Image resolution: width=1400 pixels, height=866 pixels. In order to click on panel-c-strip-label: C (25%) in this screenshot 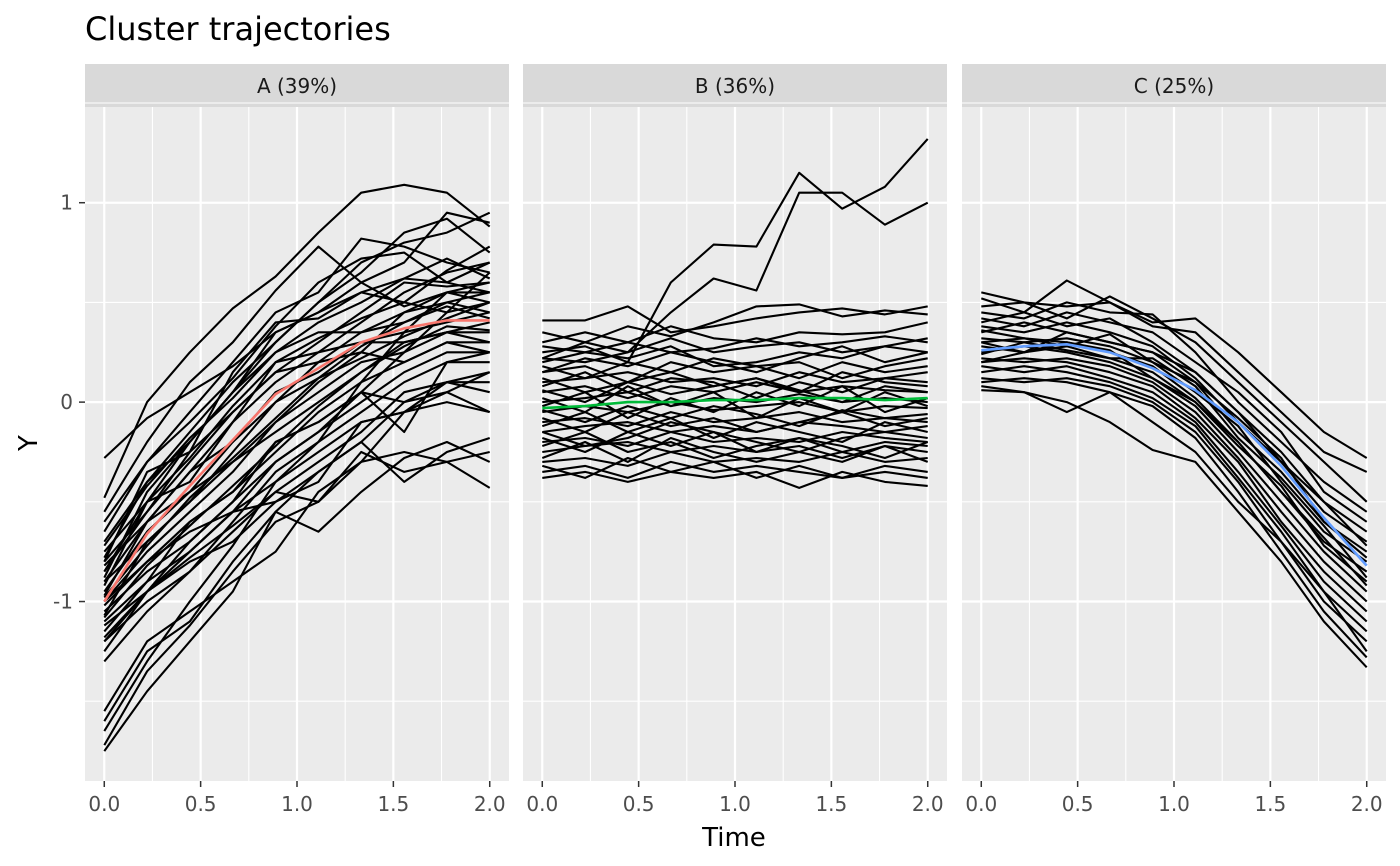, I will do `click(1174, 86)`.